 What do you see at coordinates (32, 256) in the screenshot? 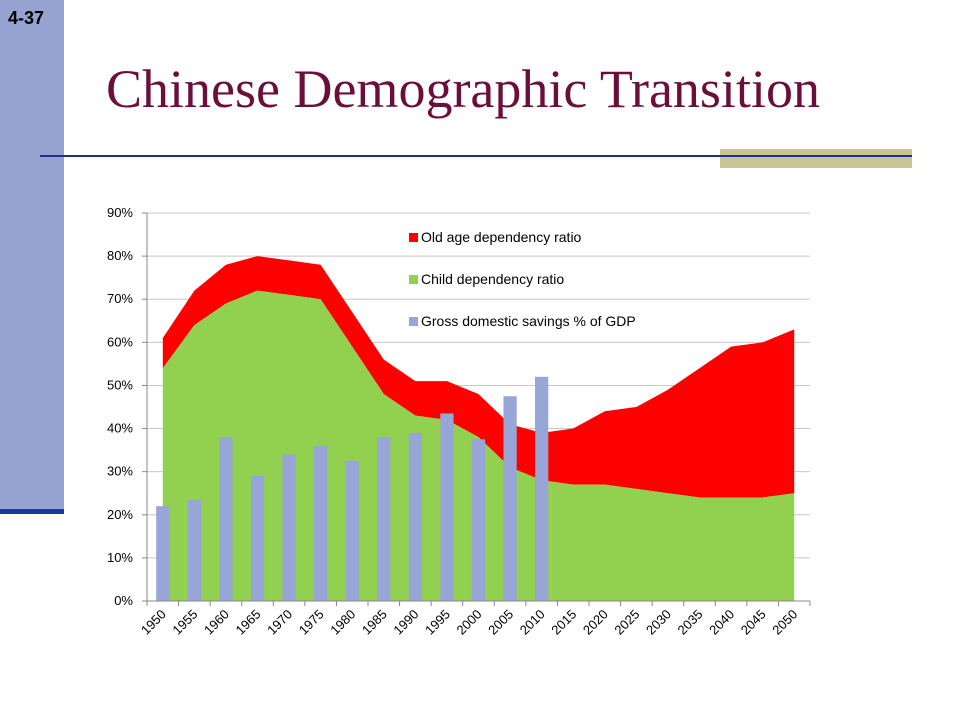
I see `sidebar-band` at bounding box center [32, 256].